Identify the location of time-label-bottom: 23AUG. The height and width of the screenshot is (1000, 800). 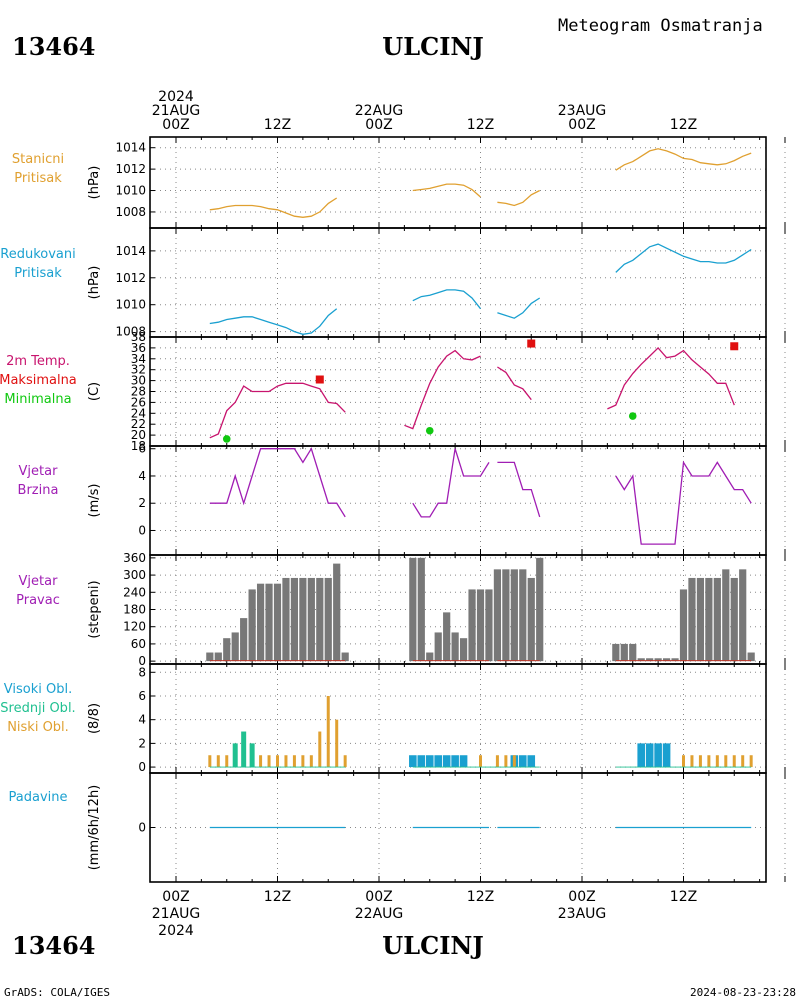
(582, 914).